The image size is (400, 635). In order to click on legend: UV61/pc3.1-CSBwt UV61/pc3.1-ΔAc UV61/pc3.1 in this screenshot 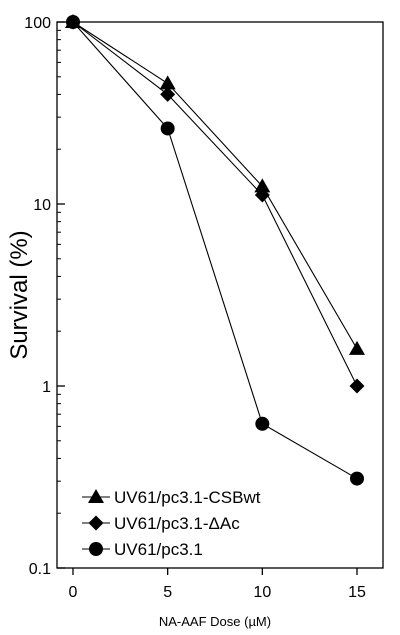, I will do `click(171, 523)`.